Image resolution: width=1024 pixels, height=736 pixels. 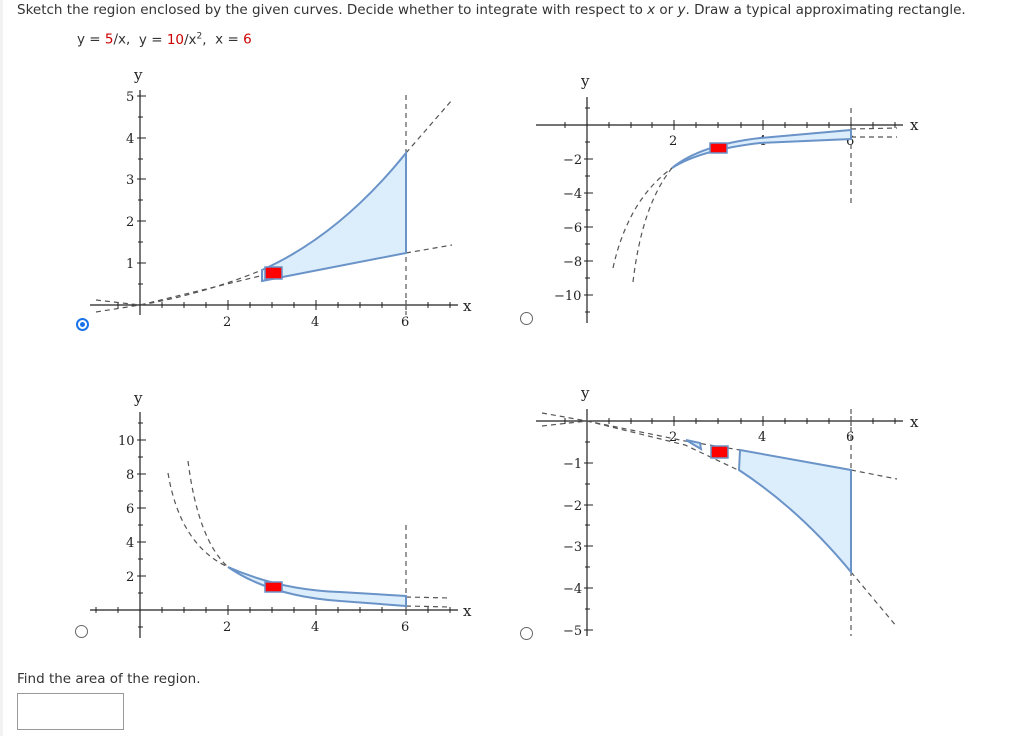 What do you see at coordinates (281, 513) in the screenshot?
I see `plot-option-c: y x 2 4 6 2 4 6 8 10` at bounding box center [281, 513].